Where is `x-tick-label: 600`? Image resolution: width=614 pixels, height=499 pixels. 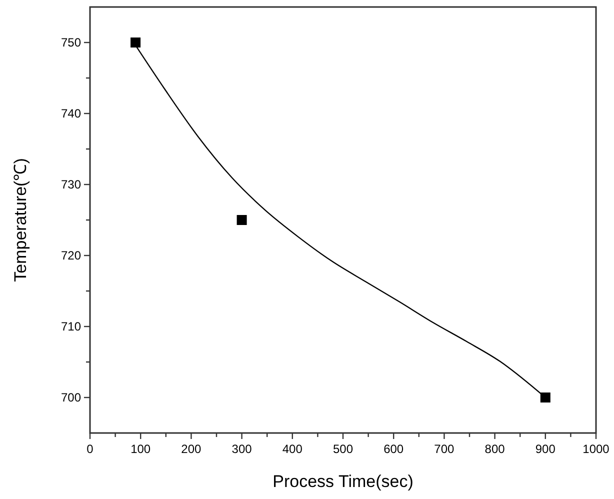
x-tick-label: 600 is located at coordinates (394, 449).